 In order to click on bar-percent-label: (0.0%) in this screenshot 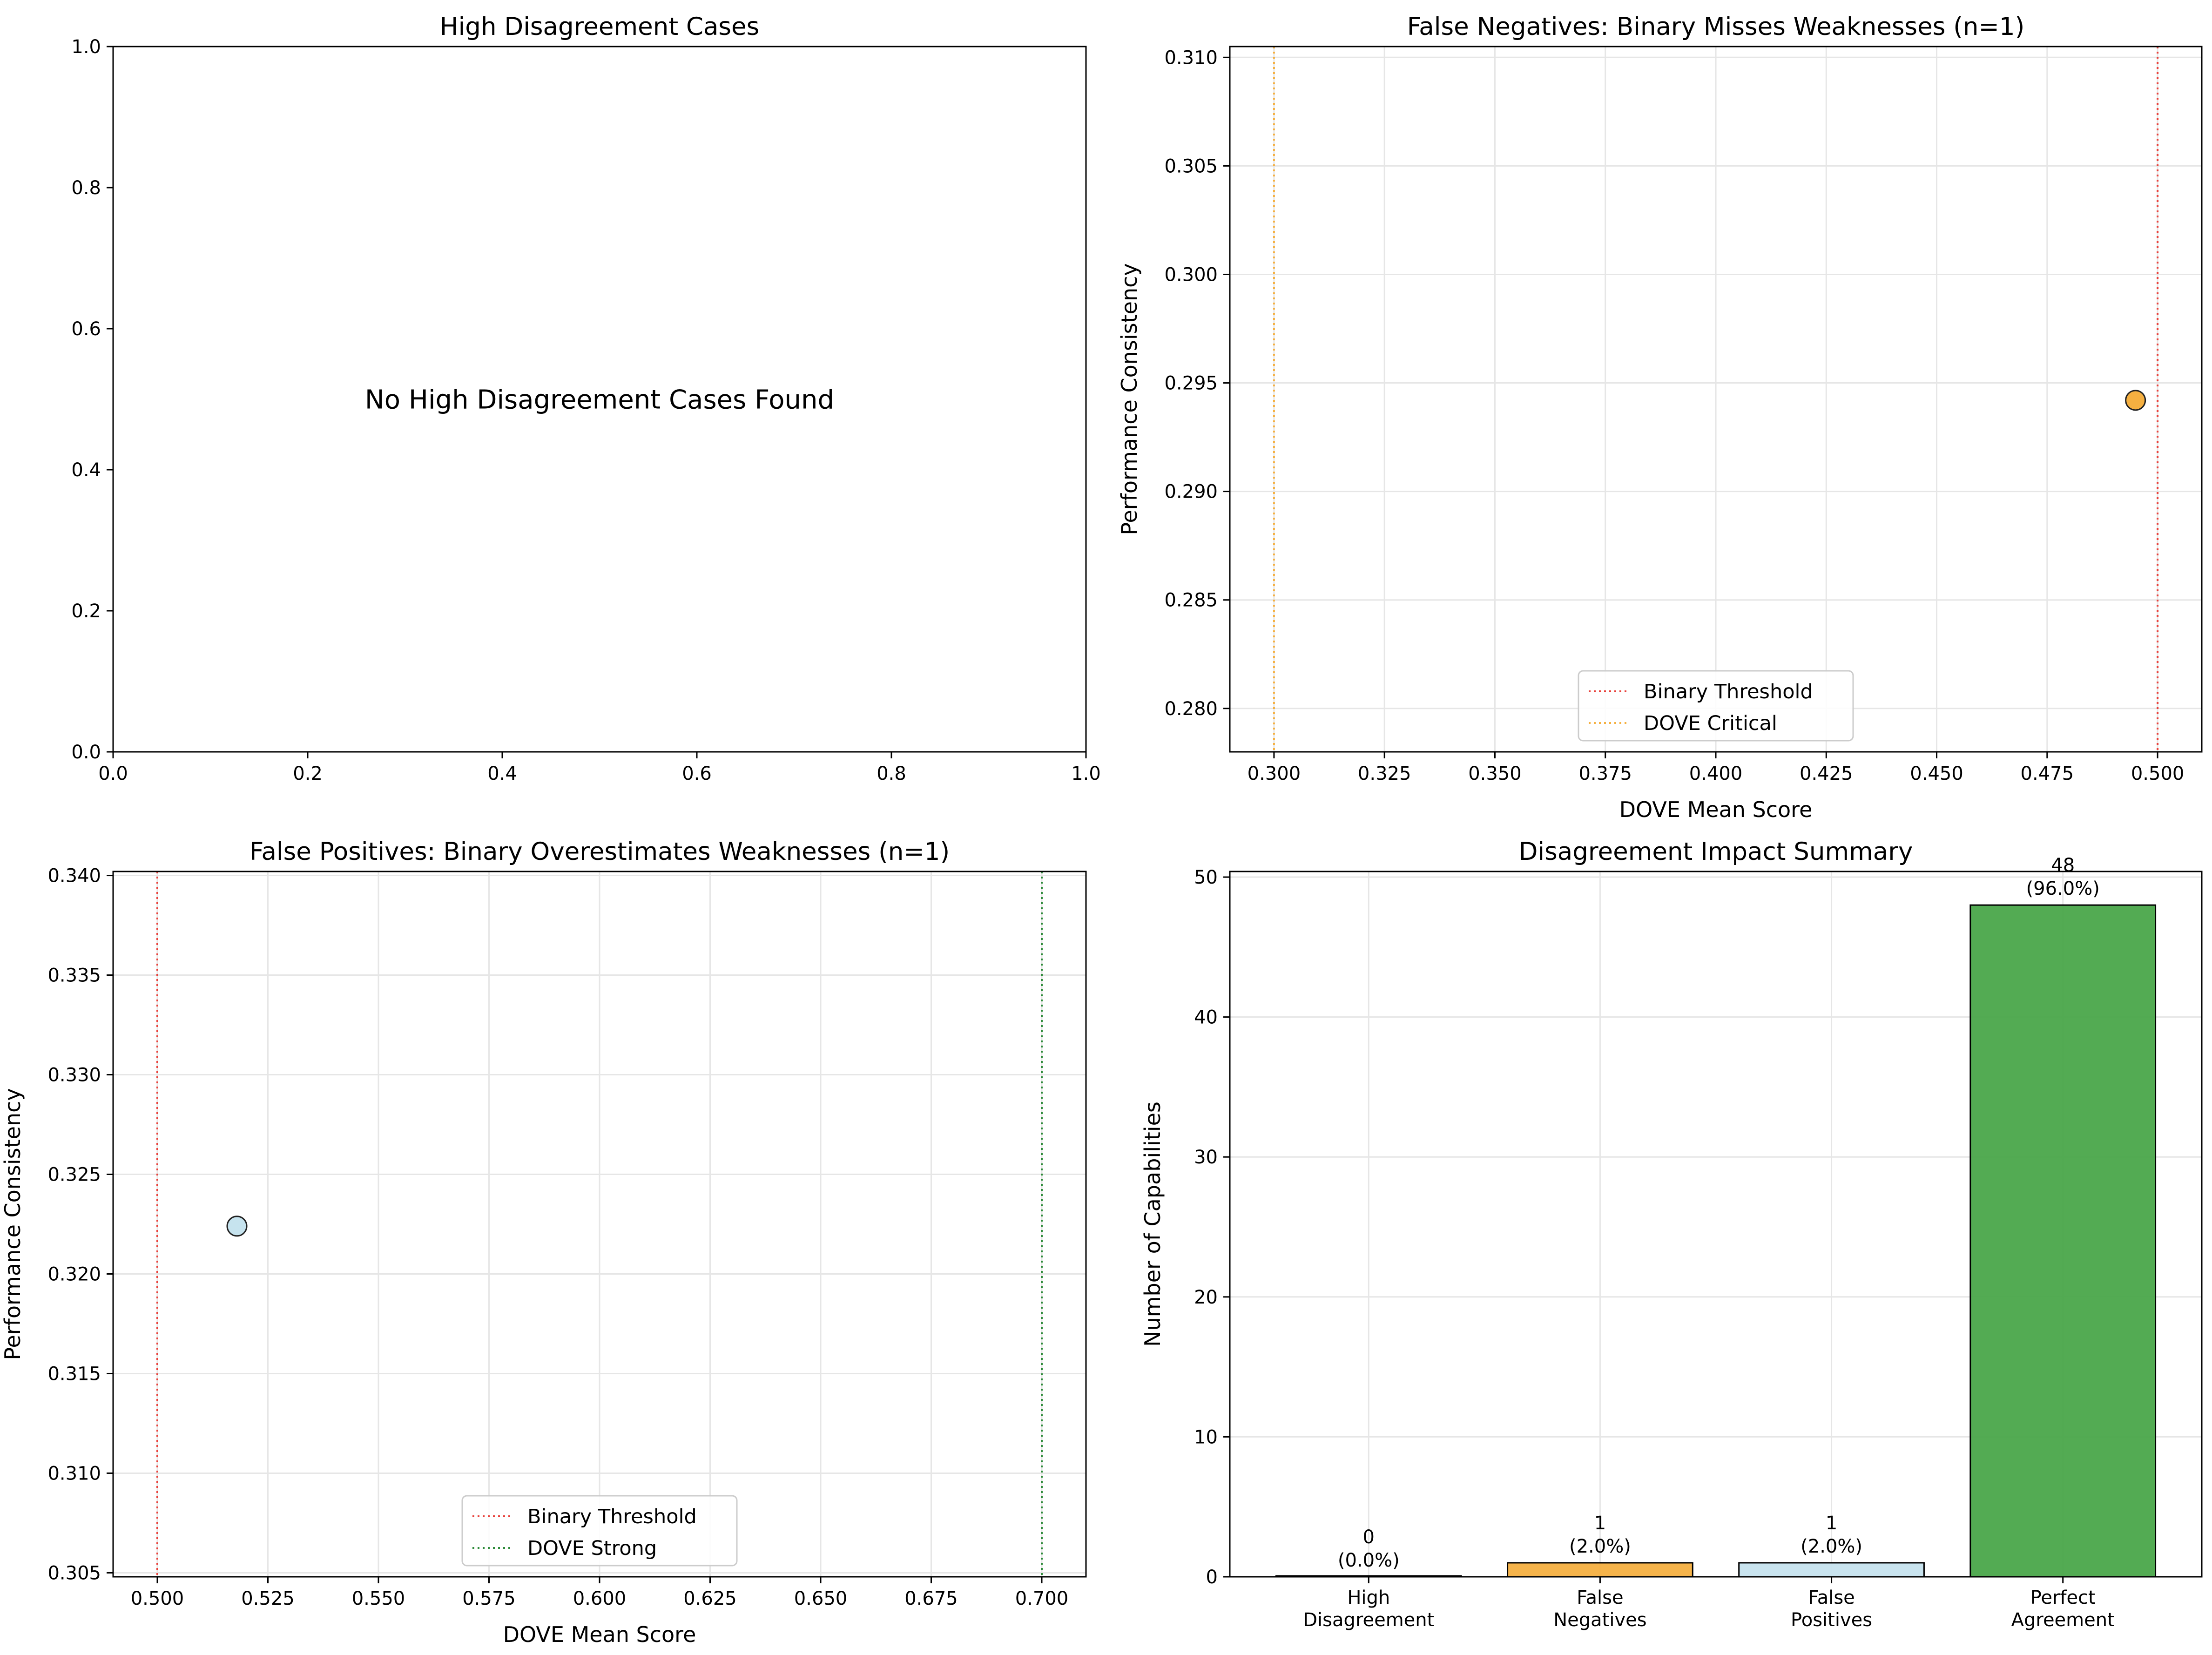, I will do `click(1369, 1560)`.